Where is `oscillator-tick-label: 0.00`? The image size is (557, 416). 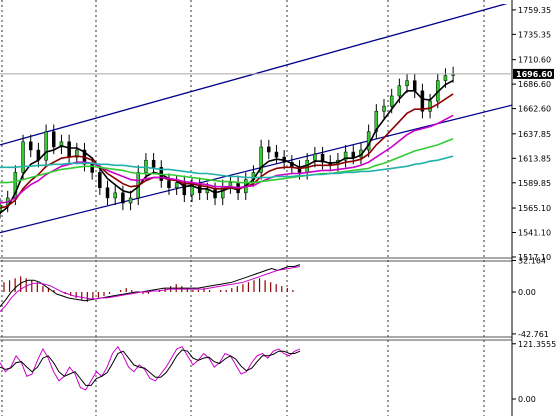 oscillator-tick-label: 0.00 is located at coordinates (527, 399).